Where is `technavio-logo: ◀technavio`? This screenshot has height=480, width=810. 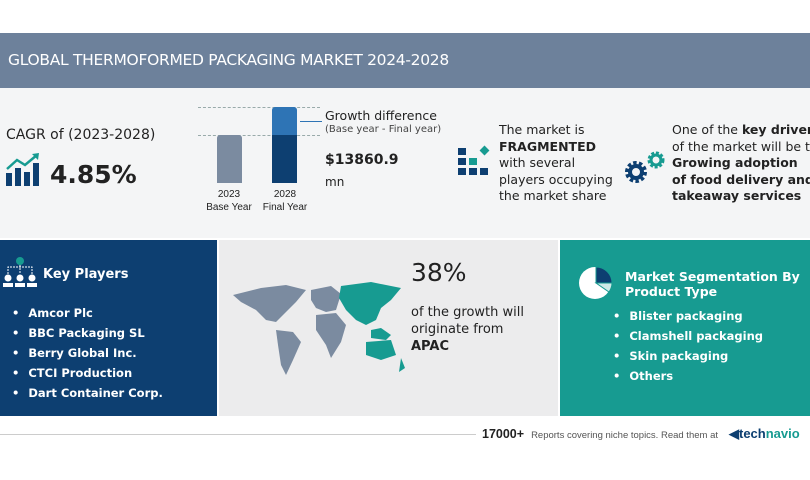 technavio-logo: ◀technavio is located at coordinates (764, 433).